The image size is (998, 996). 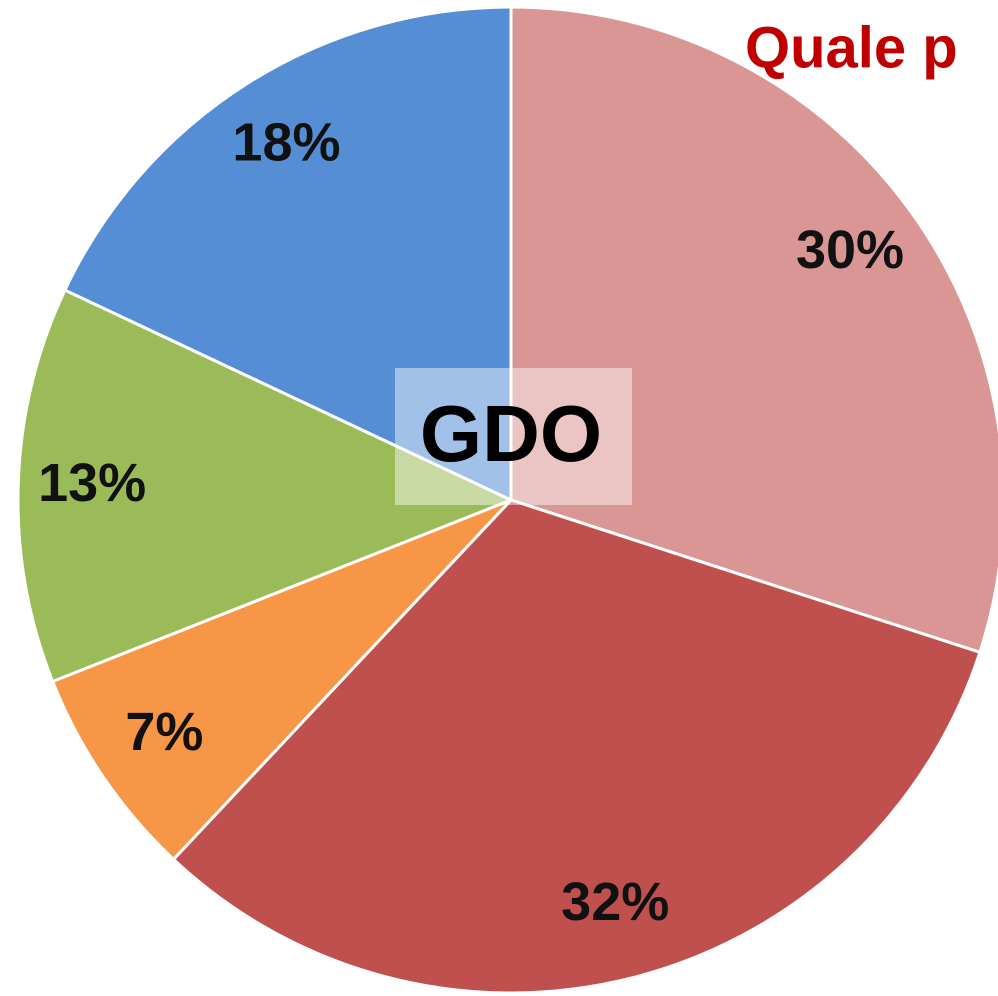 What do you see at coordinates (164, 732) in the screenshot?
I see `slice-label: 7%` at bounding box center [164, 732].